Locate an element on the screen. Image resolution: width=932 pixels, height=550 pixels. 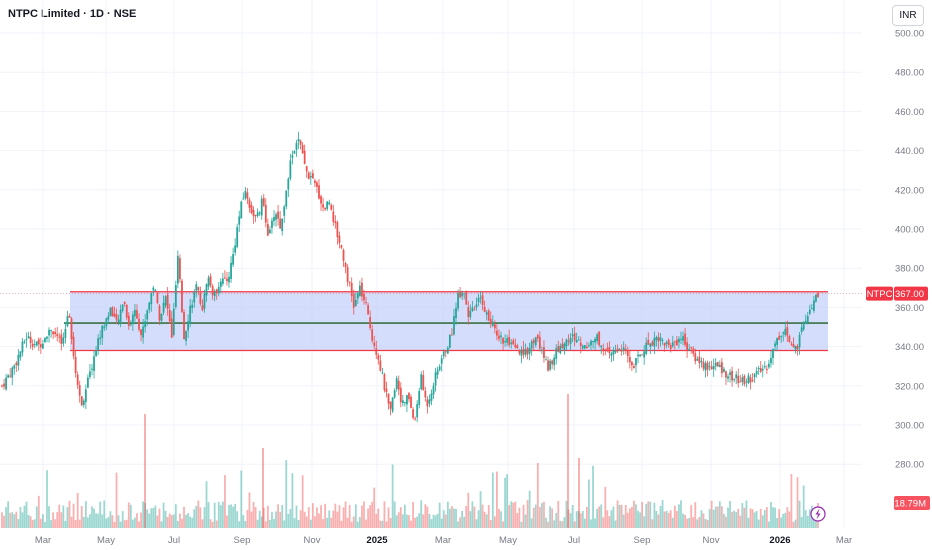
x-tick-label: Mar is located at coordinates (43, 540).